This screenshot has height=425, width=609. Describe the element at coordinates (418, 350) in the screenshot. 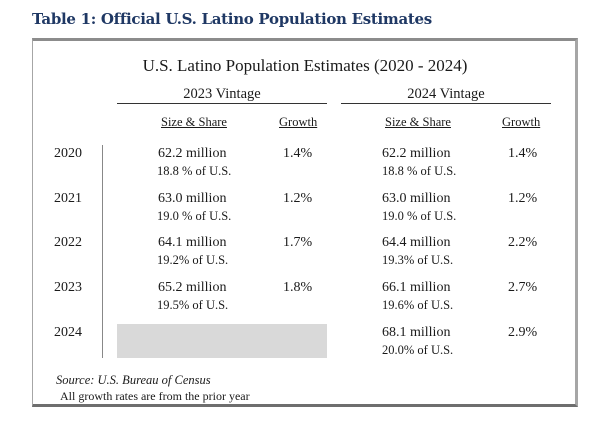

I see `cell-share-2024: 20.0% of U.S.` at that location.